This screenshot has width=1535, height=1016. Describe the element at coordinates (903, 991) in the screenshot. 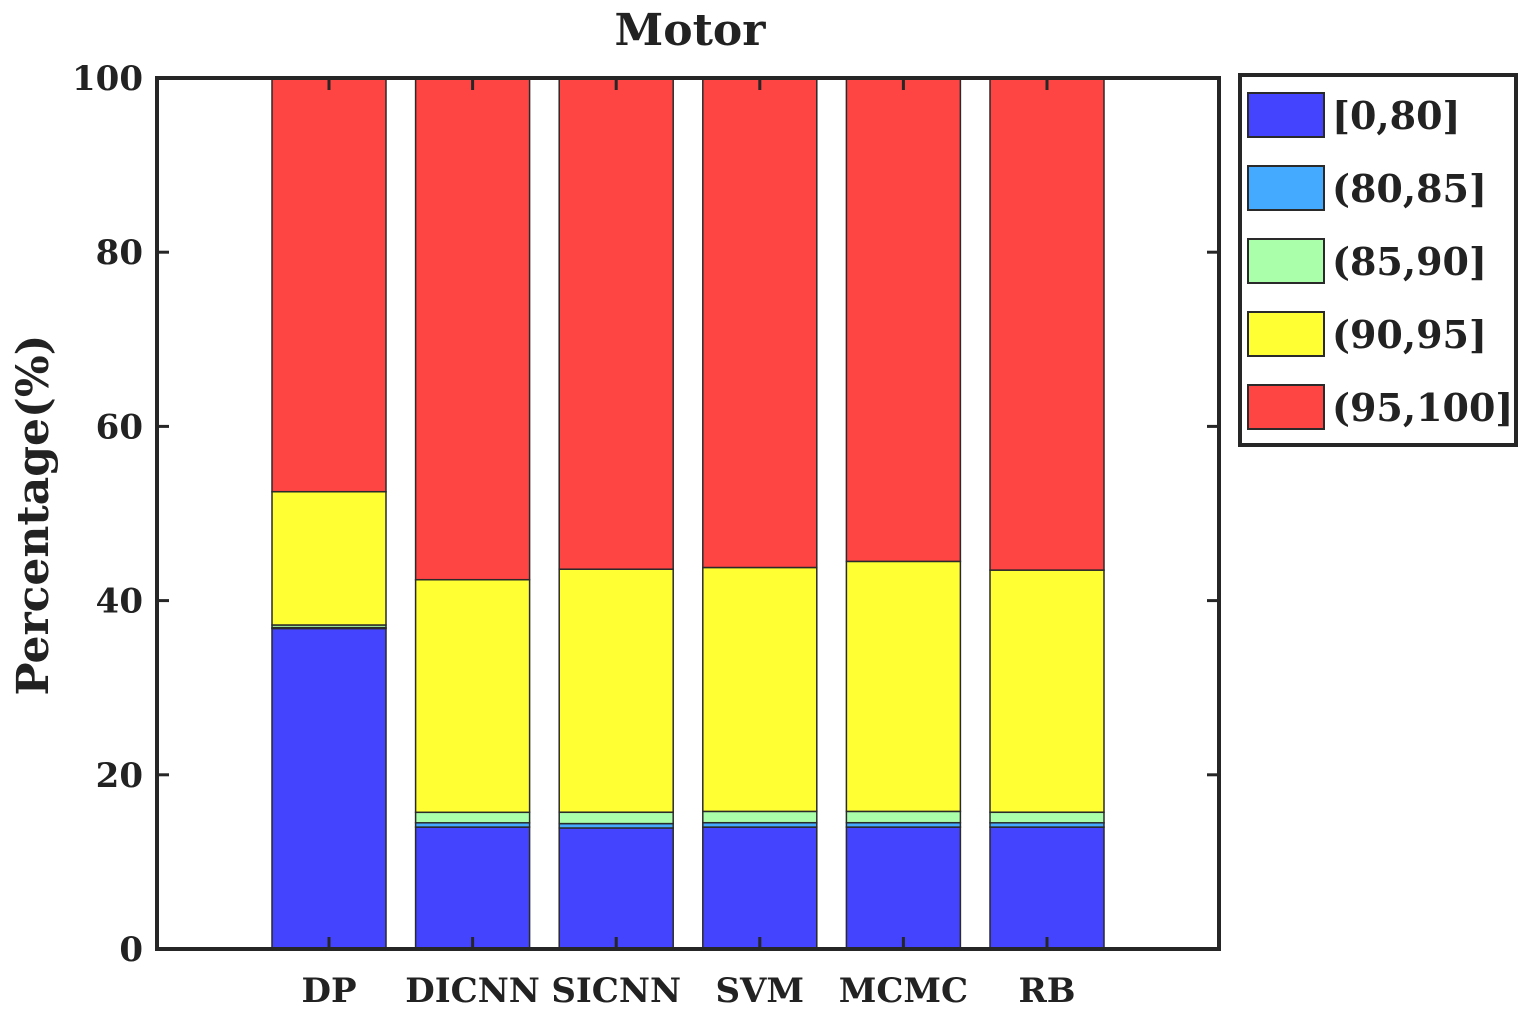

I see `x-tick-label-mcmc: MCMC` at that location.